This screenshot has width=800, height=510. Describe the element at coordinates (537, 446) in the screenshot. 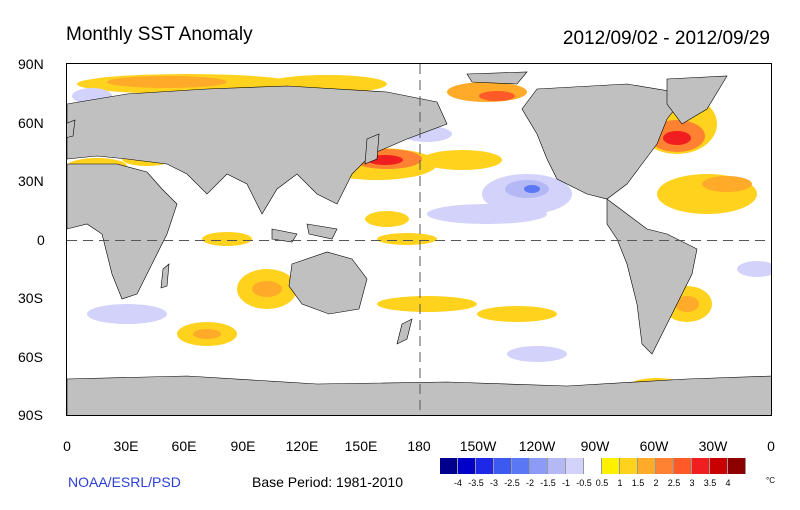

I see `lon-label: 120W` at that location.